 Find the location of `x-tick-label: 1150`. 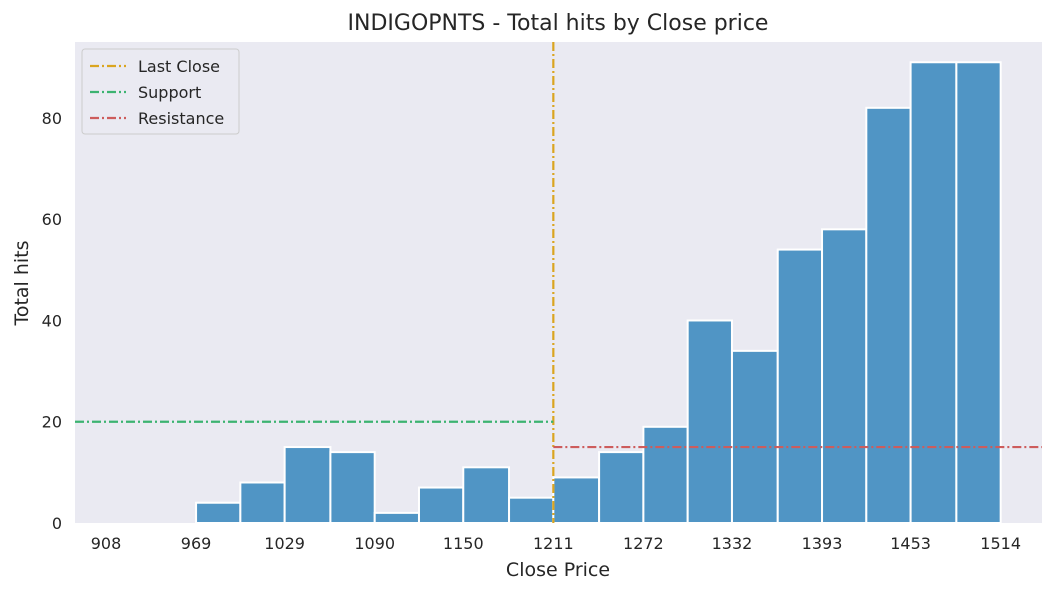

x-tick-label: 1150 is located at coordinates (463, 543).